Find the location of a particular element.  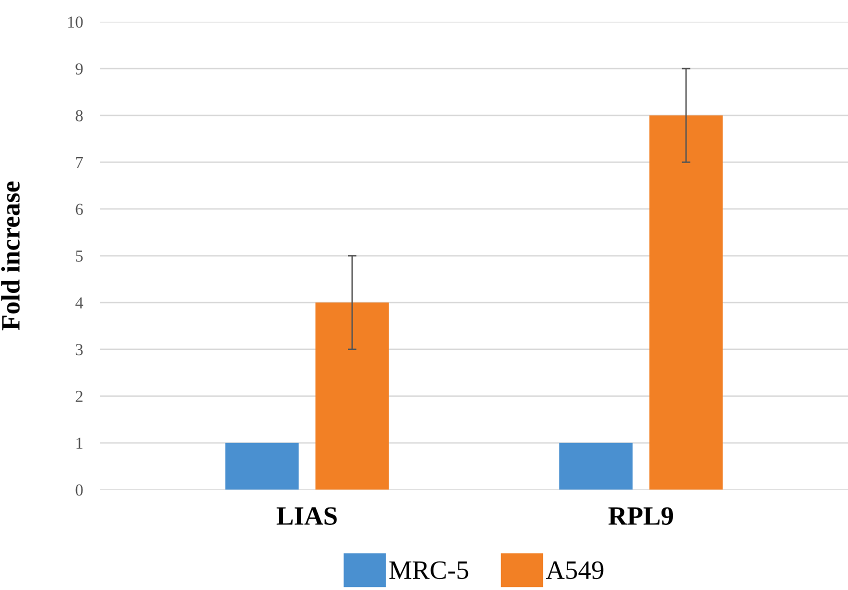

y-tick-label: 9 is located at coordinates (79, 69).